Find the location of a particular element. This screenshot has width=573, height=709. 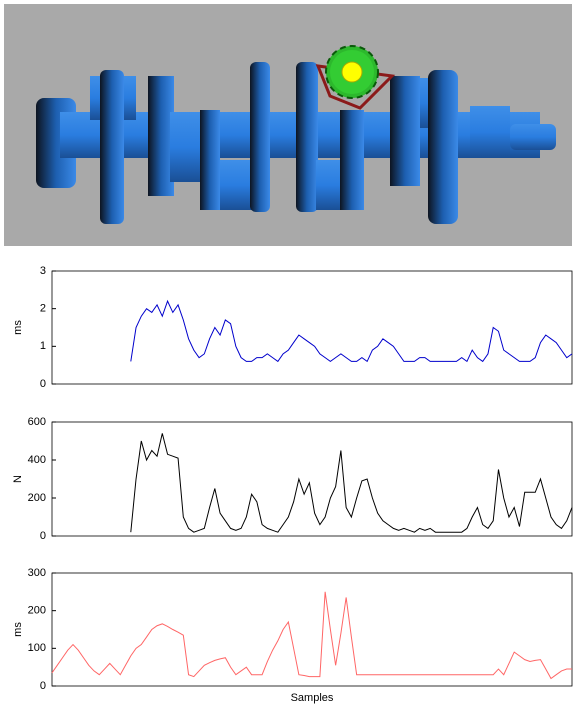

y-tick-label: 300 is located at coordinates (37, 573).